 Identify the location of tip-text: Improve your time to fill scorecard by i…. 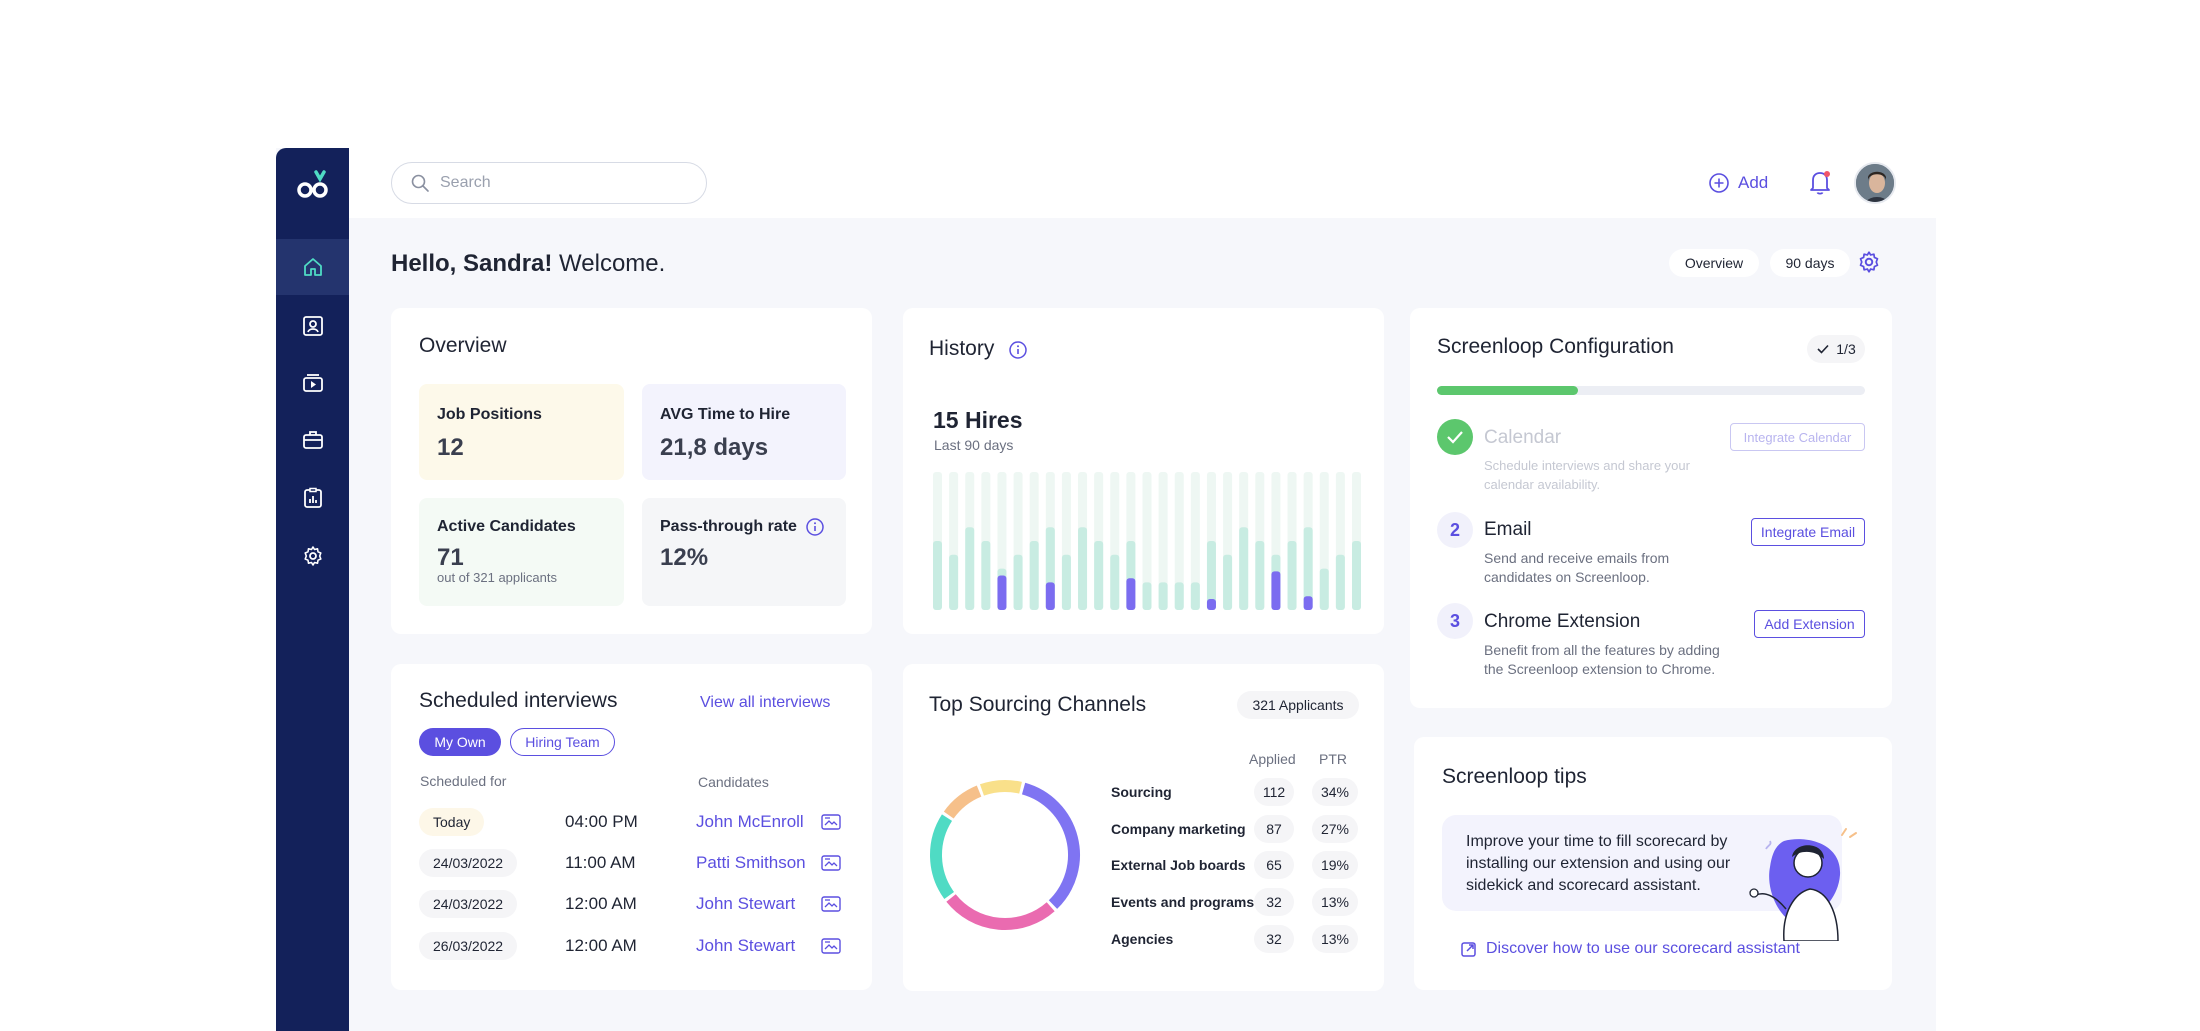
(1598, 863).